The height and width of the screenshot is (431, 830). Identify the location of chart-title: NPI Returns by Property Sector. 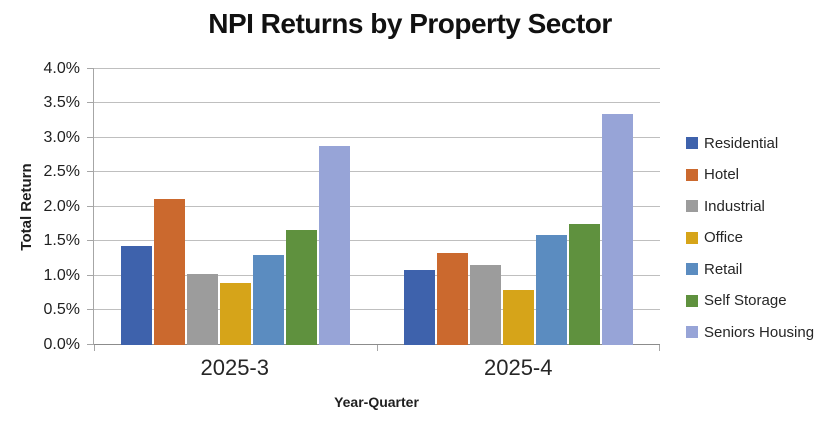
(410, 23).